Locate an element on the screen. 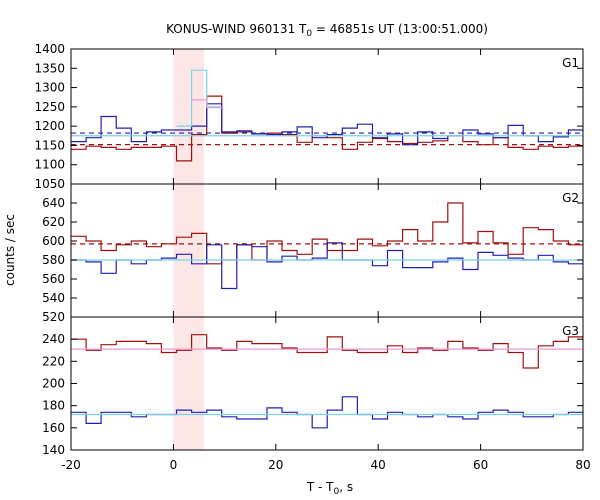 The height and width of the screenshot is (500, 600). y-tick-label-g1-1200: 1200 is located at coordinates (49, 126).